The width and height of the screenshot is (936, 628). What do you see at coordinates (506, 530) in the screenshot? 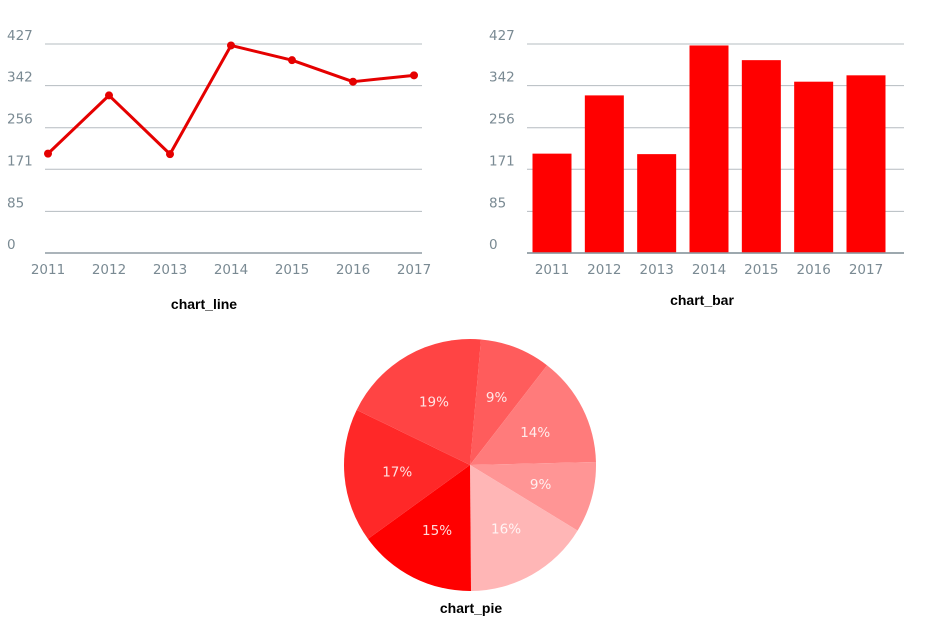
I see `pie-chart-slice-label: 16%` at bounding box center [506, 530].